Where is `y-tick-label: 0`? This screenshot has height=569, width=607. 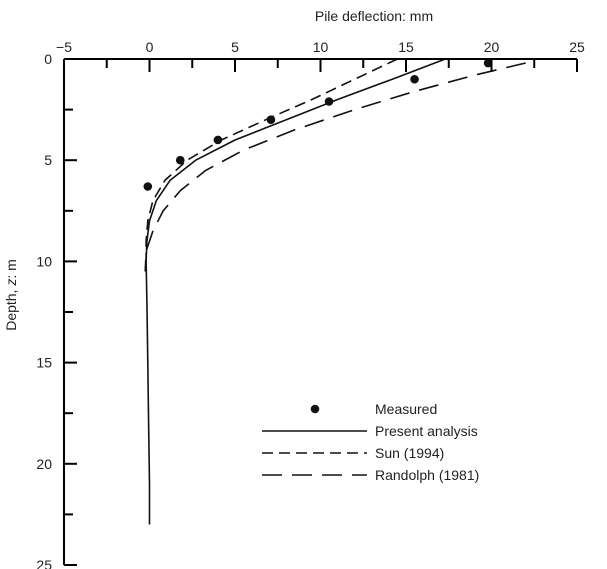 y-tick-label: 0 is located at coordinates (48, 59).